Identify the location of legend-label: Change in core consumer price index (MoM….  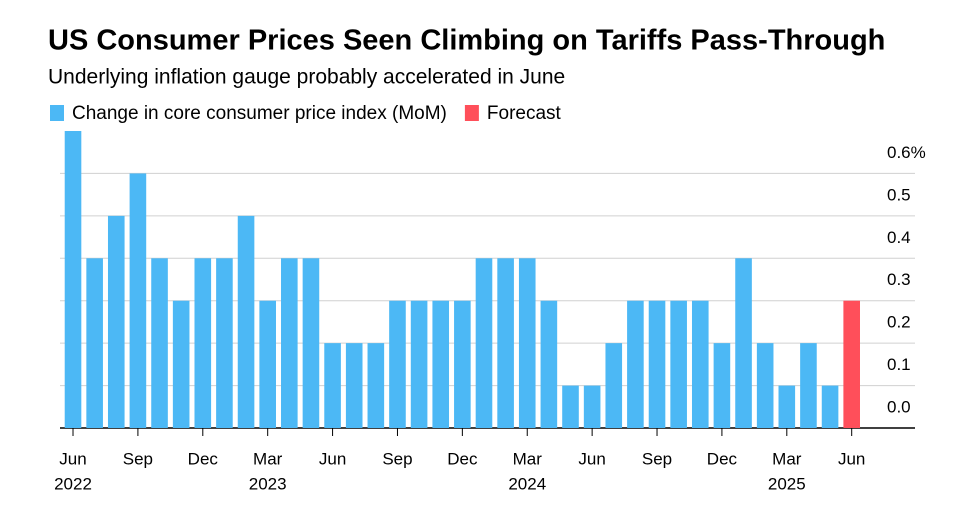
(259, 113).